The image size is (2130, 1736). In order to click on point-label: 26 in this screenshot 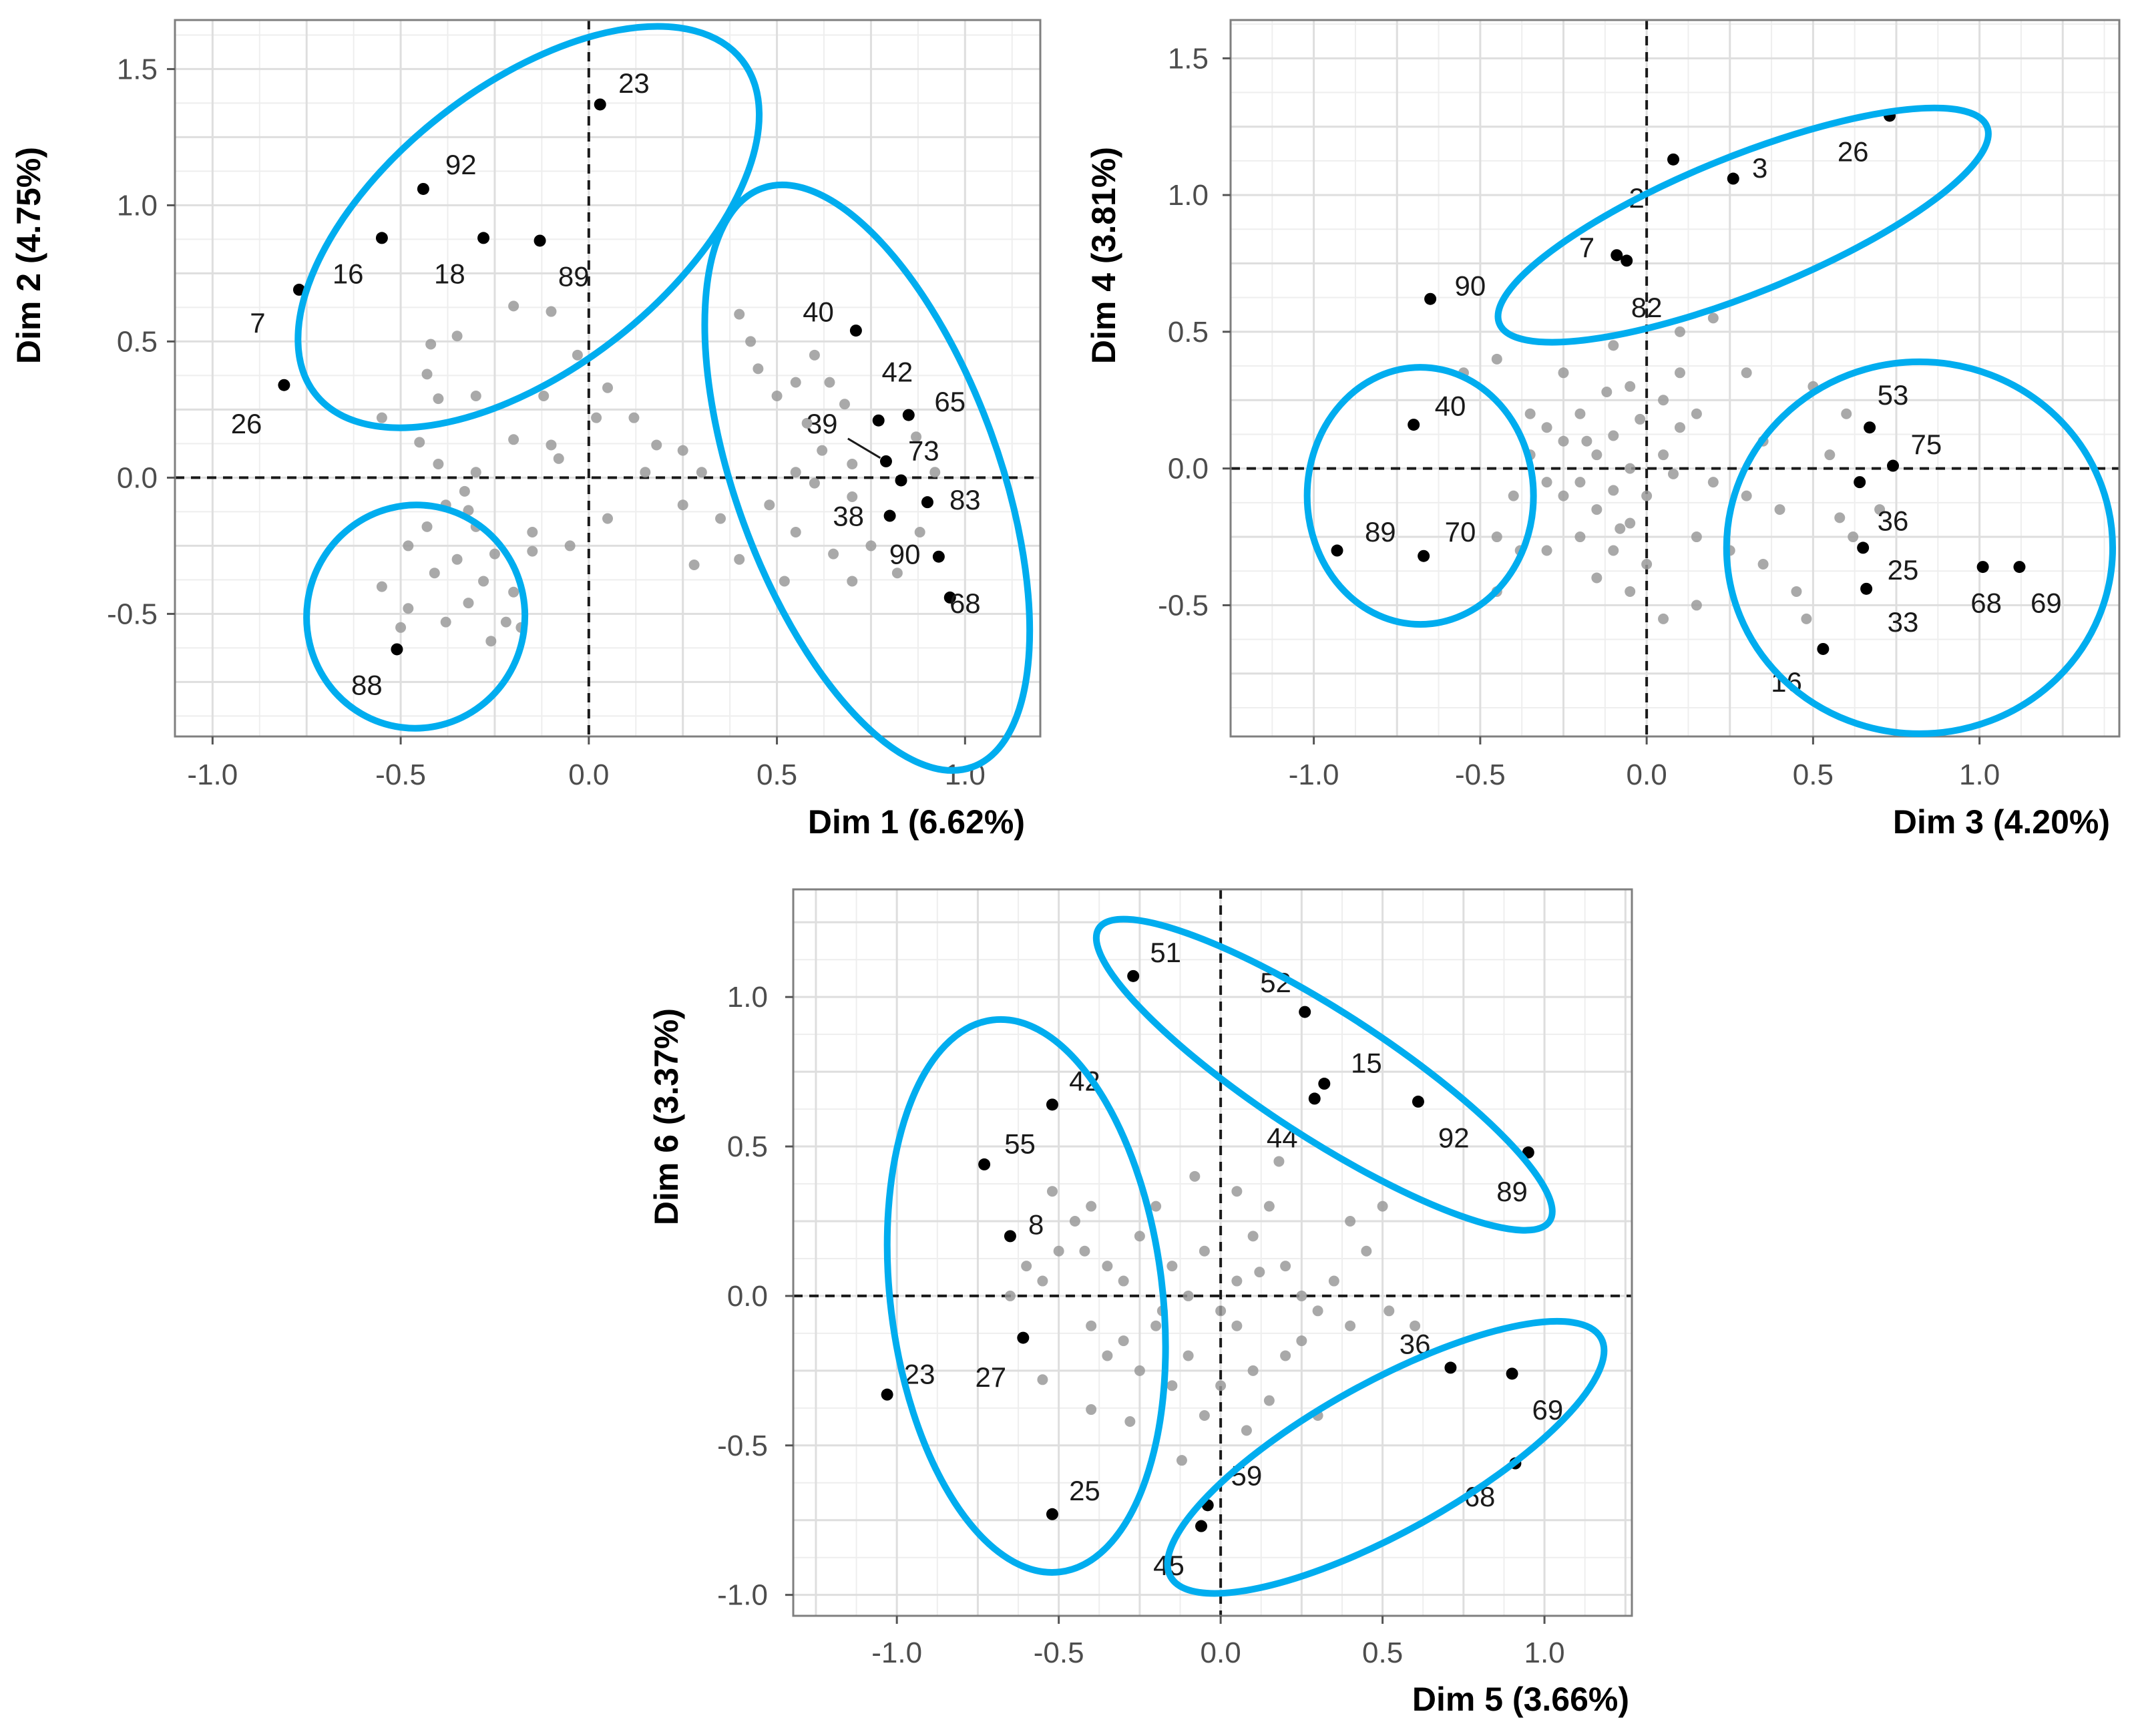, I will do `click(1854, 152)`.